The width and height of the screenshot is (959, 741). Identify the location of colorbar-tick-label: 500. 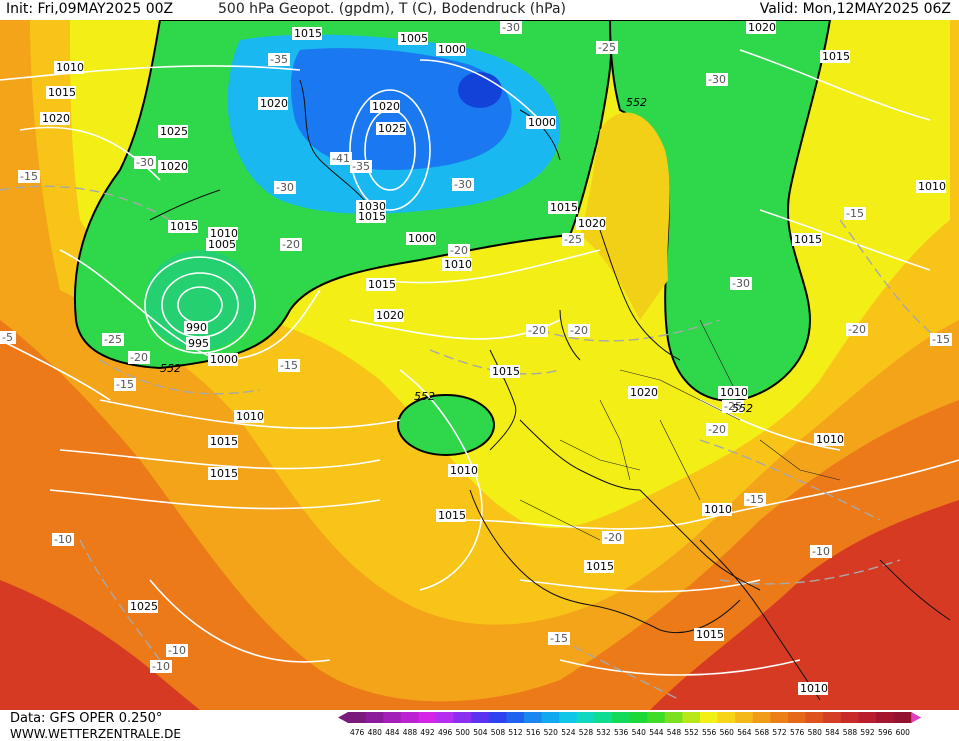
(463, 732).